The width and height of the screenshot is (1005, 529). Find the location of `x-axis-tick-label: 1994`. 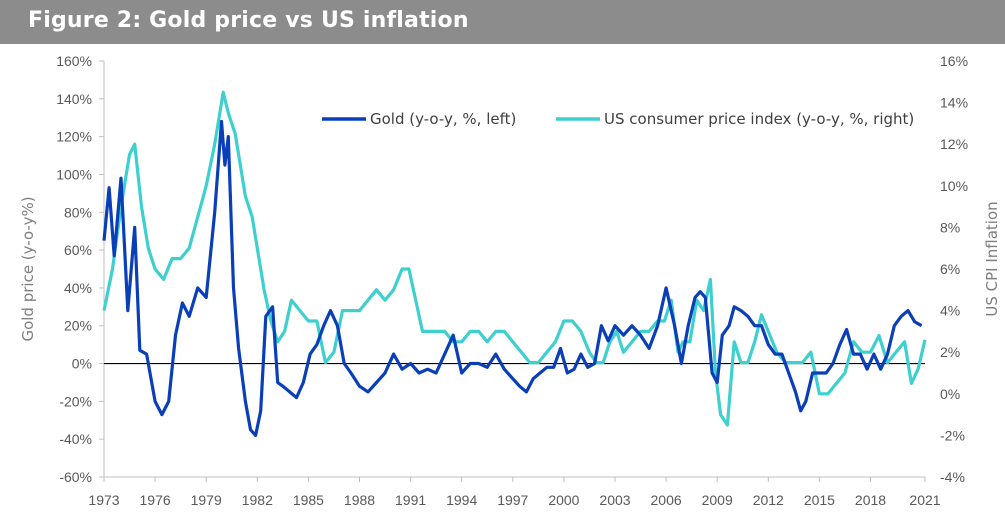

x-axis-tick-label: 1994 is located at coordinates (461, 500).